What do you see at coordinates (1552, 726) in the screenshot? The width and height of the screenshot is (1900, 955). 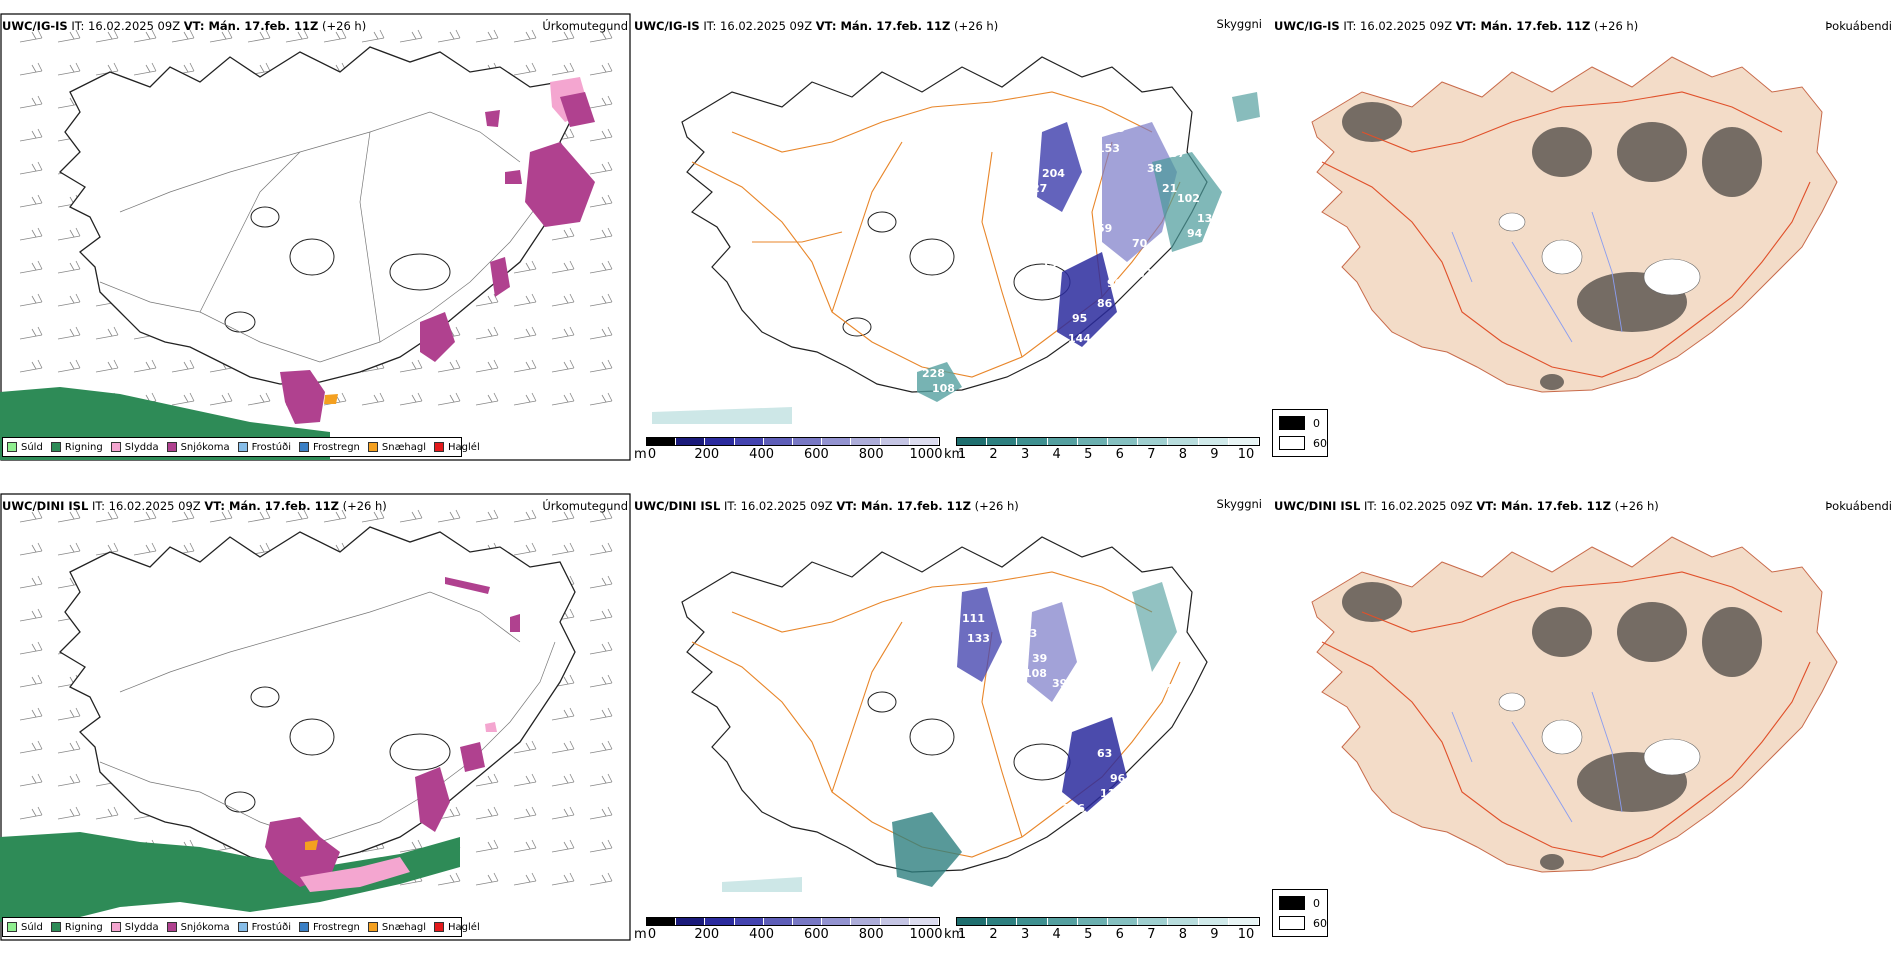 I see `fog-shading` at bounding box center [1552, 726].